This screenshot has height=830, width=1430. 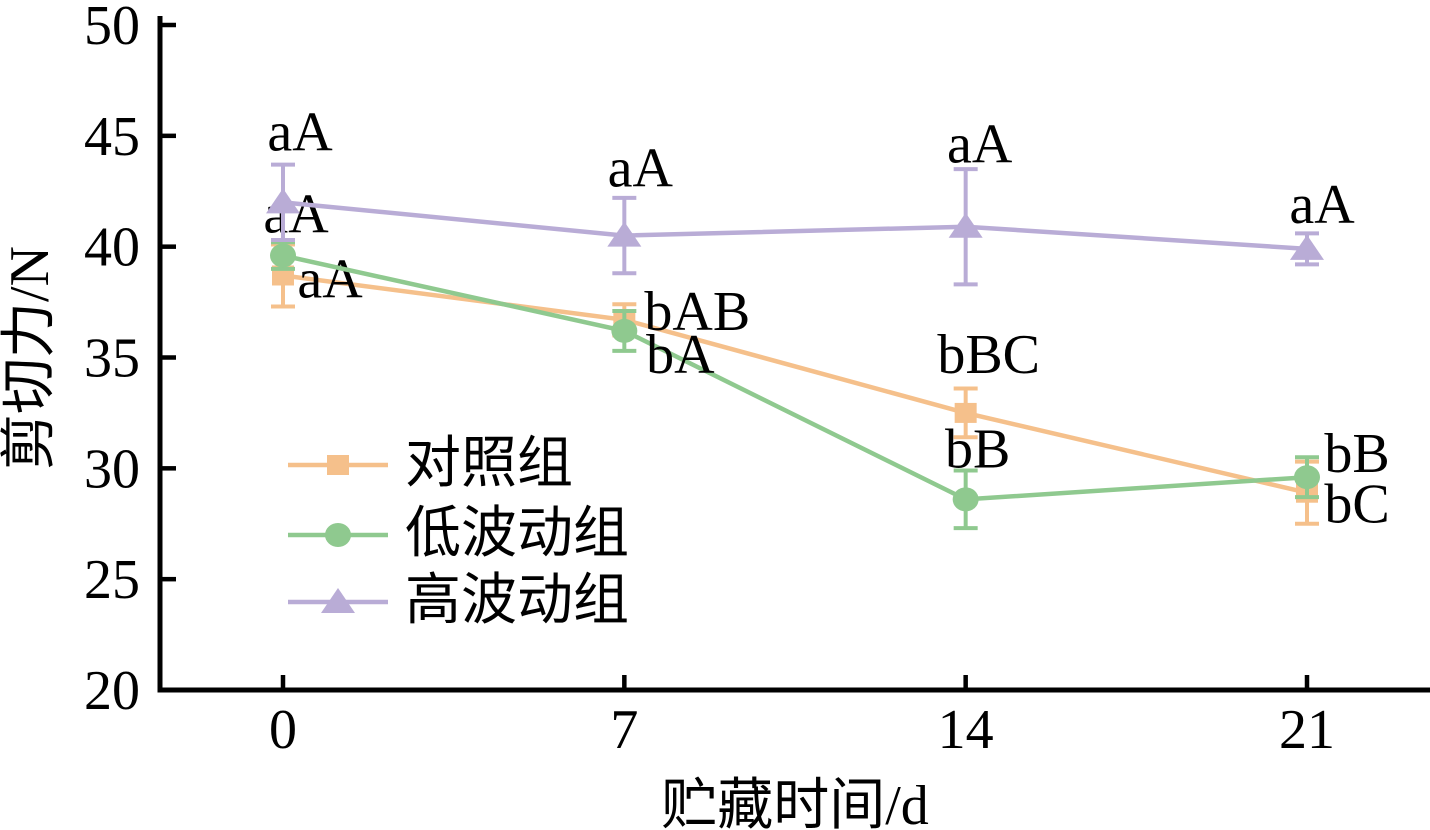 I want to click on legend-item: 对照组, so click(x=430, y=464).